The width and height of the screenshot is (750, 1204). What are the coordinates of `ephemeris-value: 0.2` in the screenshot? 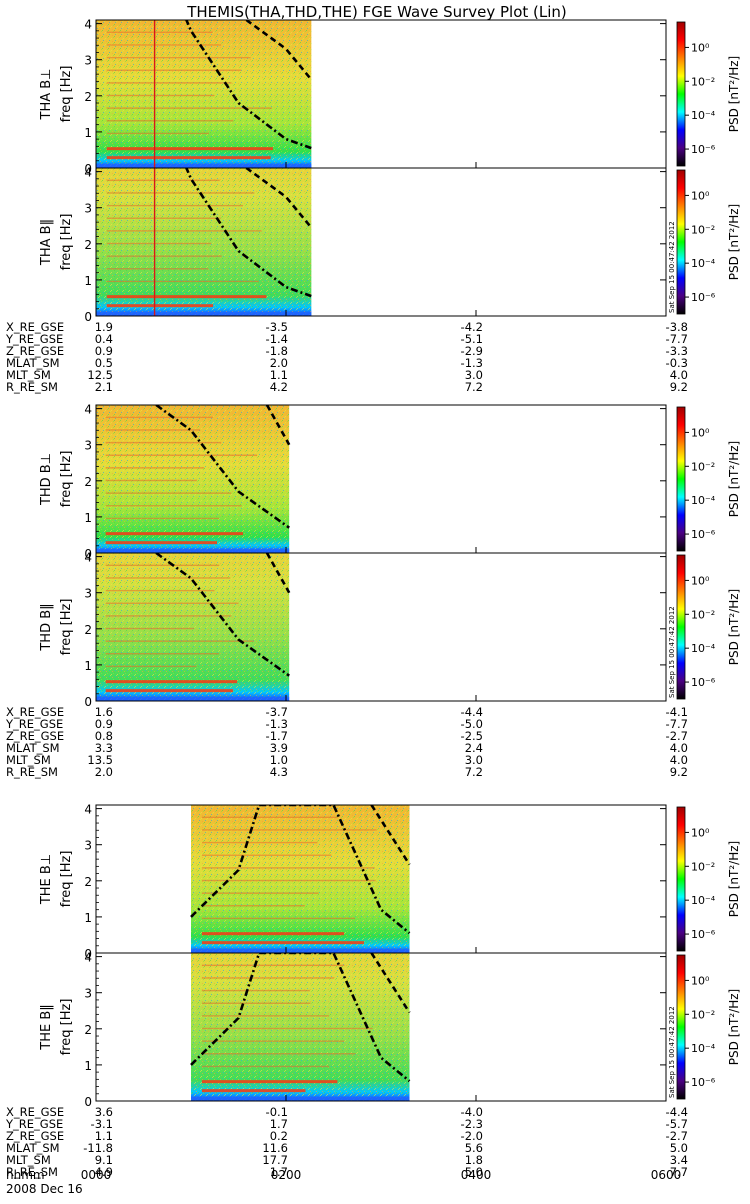 It's located at (279, 1136).